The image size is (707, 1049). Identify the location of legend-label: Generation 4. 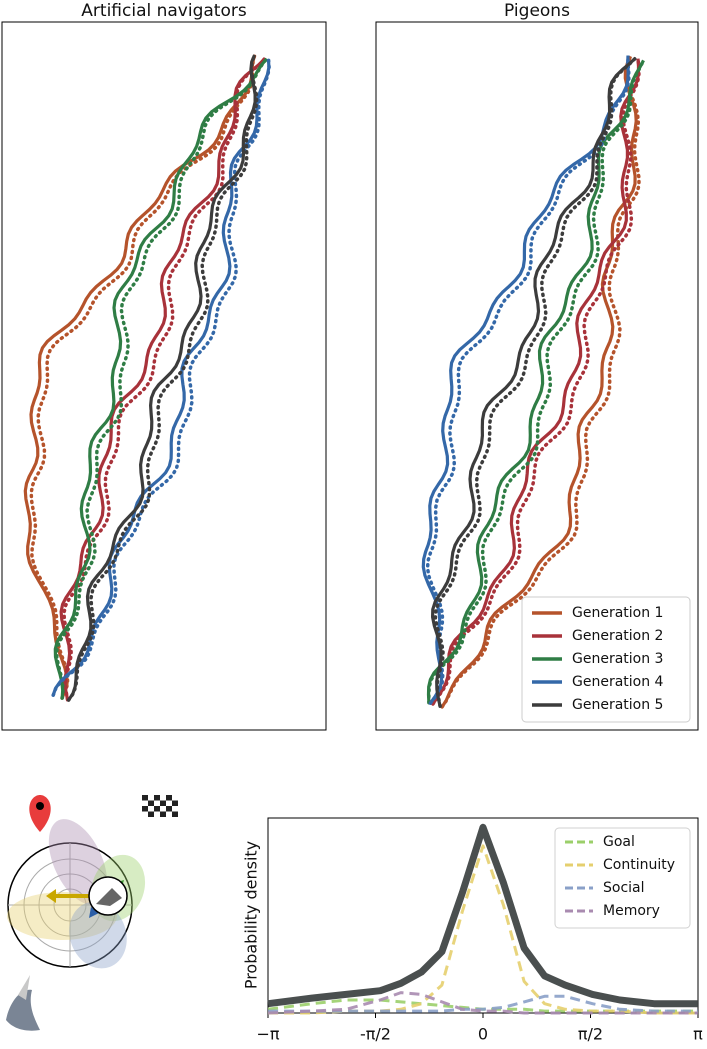
(618, 682).